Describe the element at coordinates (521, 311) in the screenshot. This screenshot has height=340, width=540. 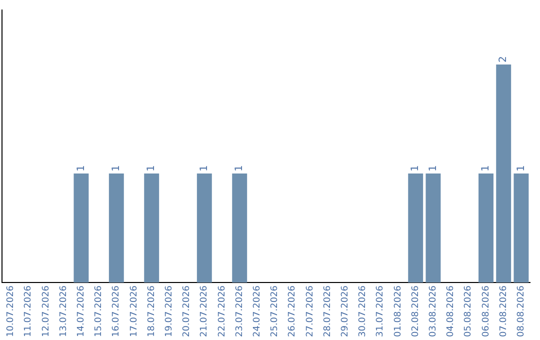
I see `x-tick-label: 08.08.2026` at that location.